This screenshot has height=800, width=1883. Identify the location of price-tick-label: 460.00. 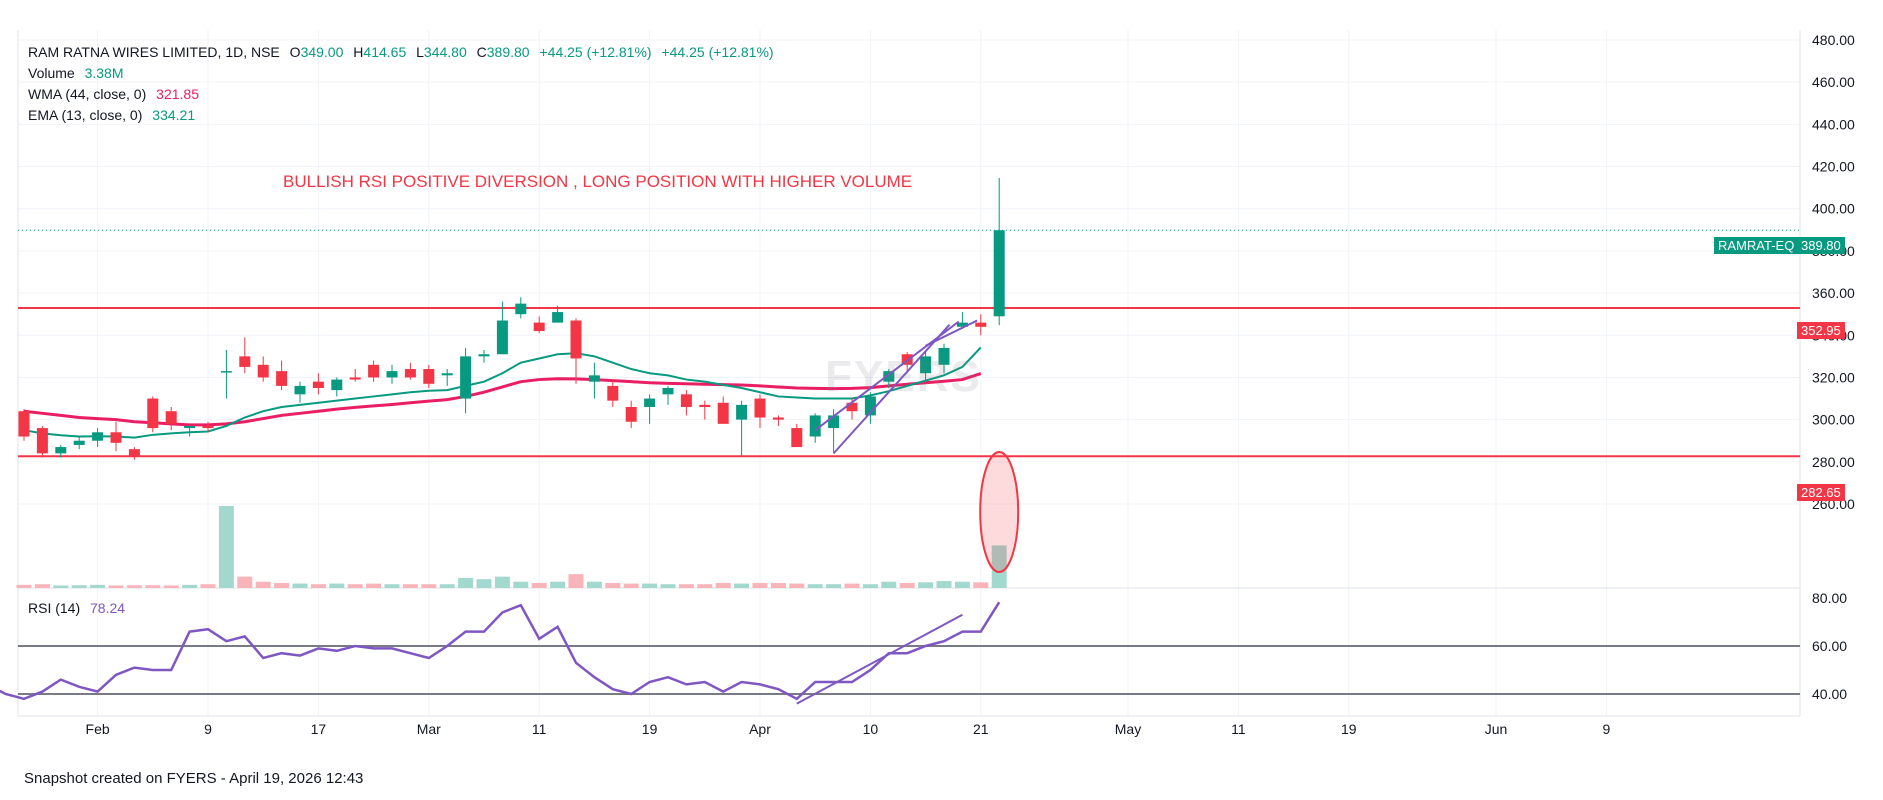
(1833, 82).